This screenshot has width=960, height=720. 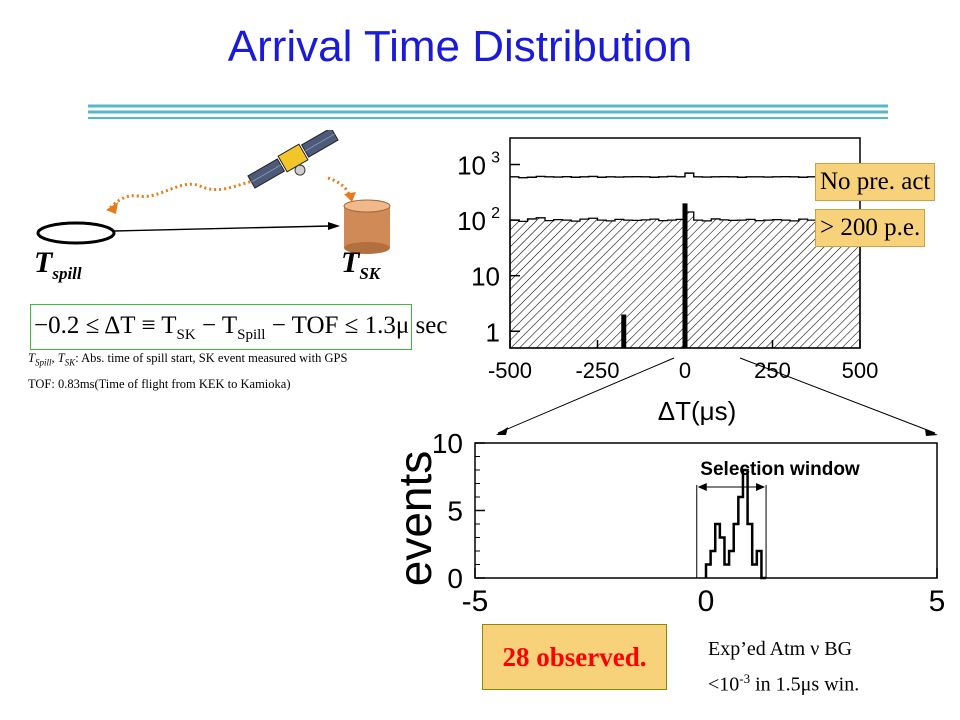 I want to click on page-title: Arrival Time Distribution, so click(x=460, y=46).